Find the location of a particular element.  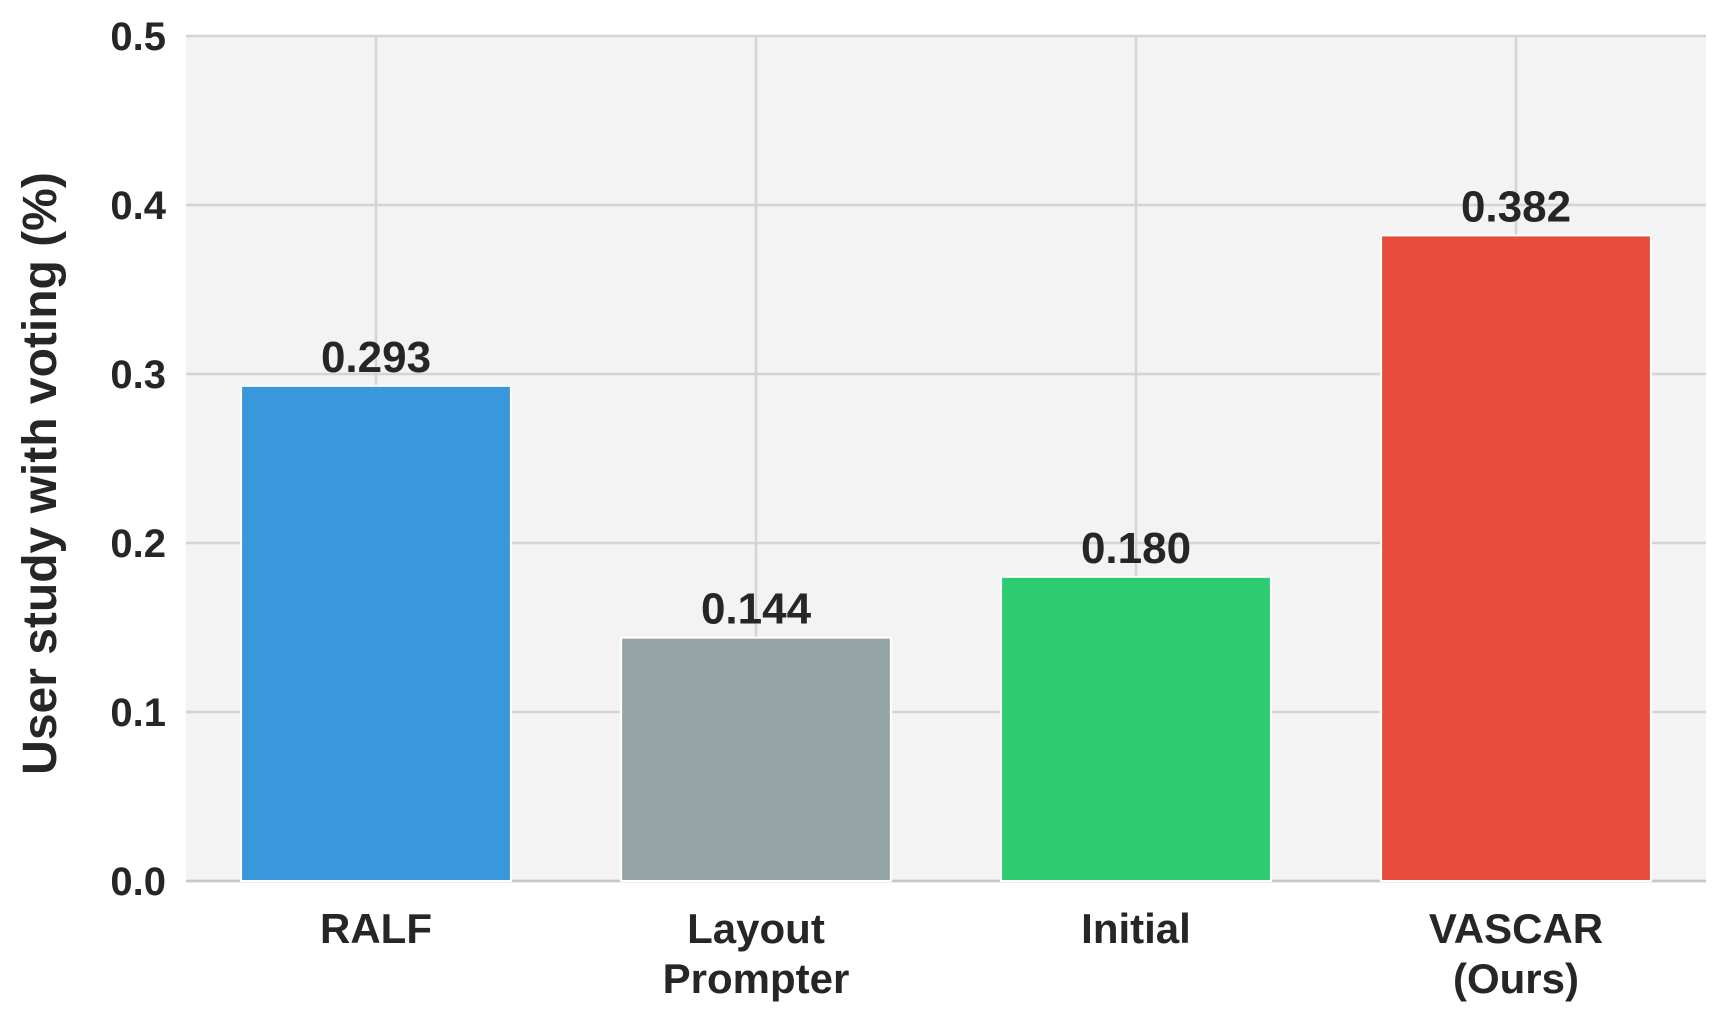

x-tick-label: Layout Prompter is located at coordinates (756, 953).